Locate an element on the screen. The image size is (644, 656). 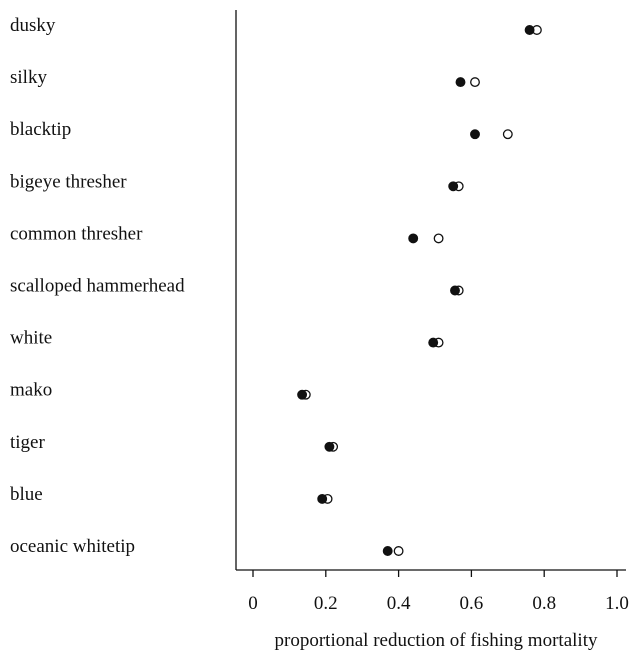
category-label: mako is located at coordinates (31, 390).